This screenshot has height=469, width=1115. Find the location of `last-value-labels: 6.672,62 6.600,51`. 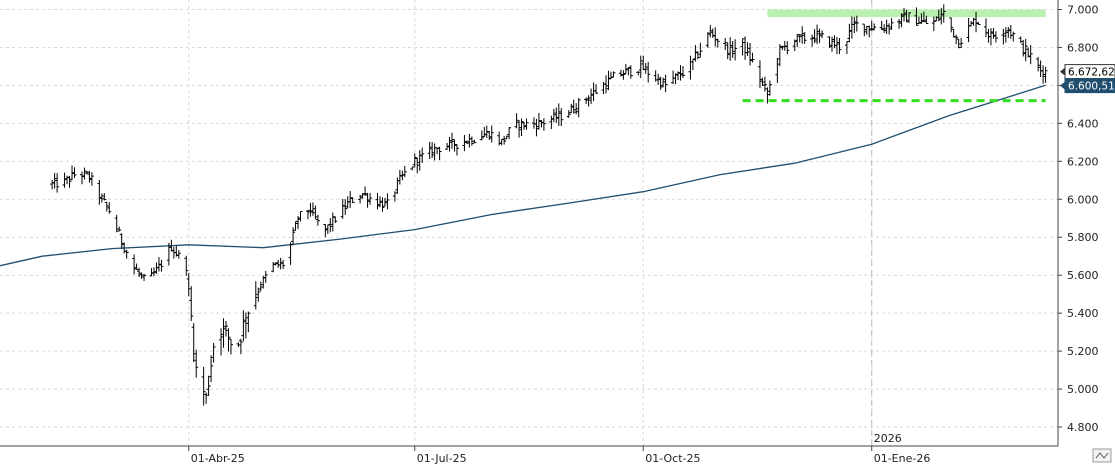

last-value-labels: 6.672,62 6.600,51 is located at coordinates (1087, 79).